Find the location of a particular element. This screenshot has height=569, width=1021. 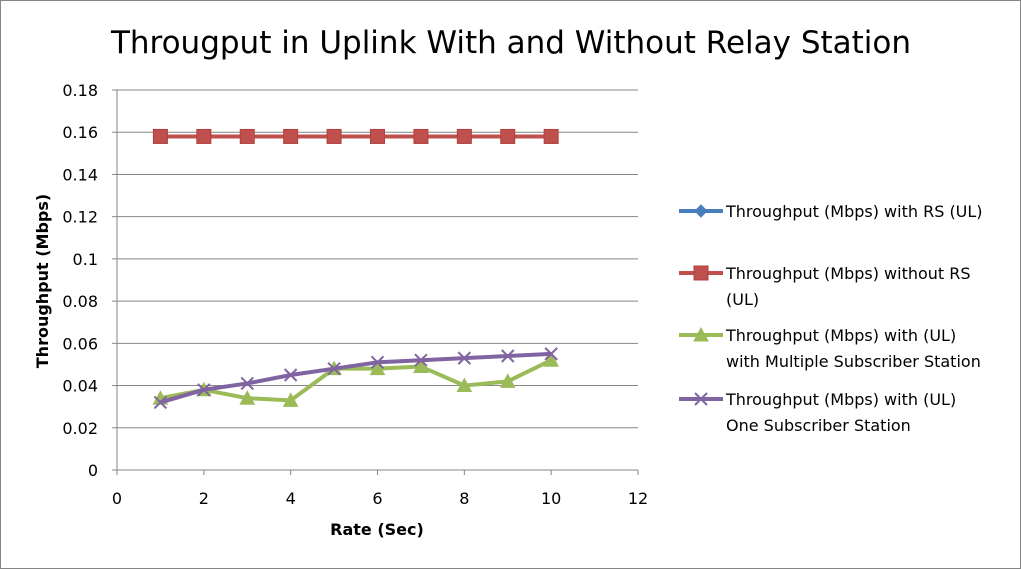

x-tick-label: 2 is located at coordinates (204, 498).